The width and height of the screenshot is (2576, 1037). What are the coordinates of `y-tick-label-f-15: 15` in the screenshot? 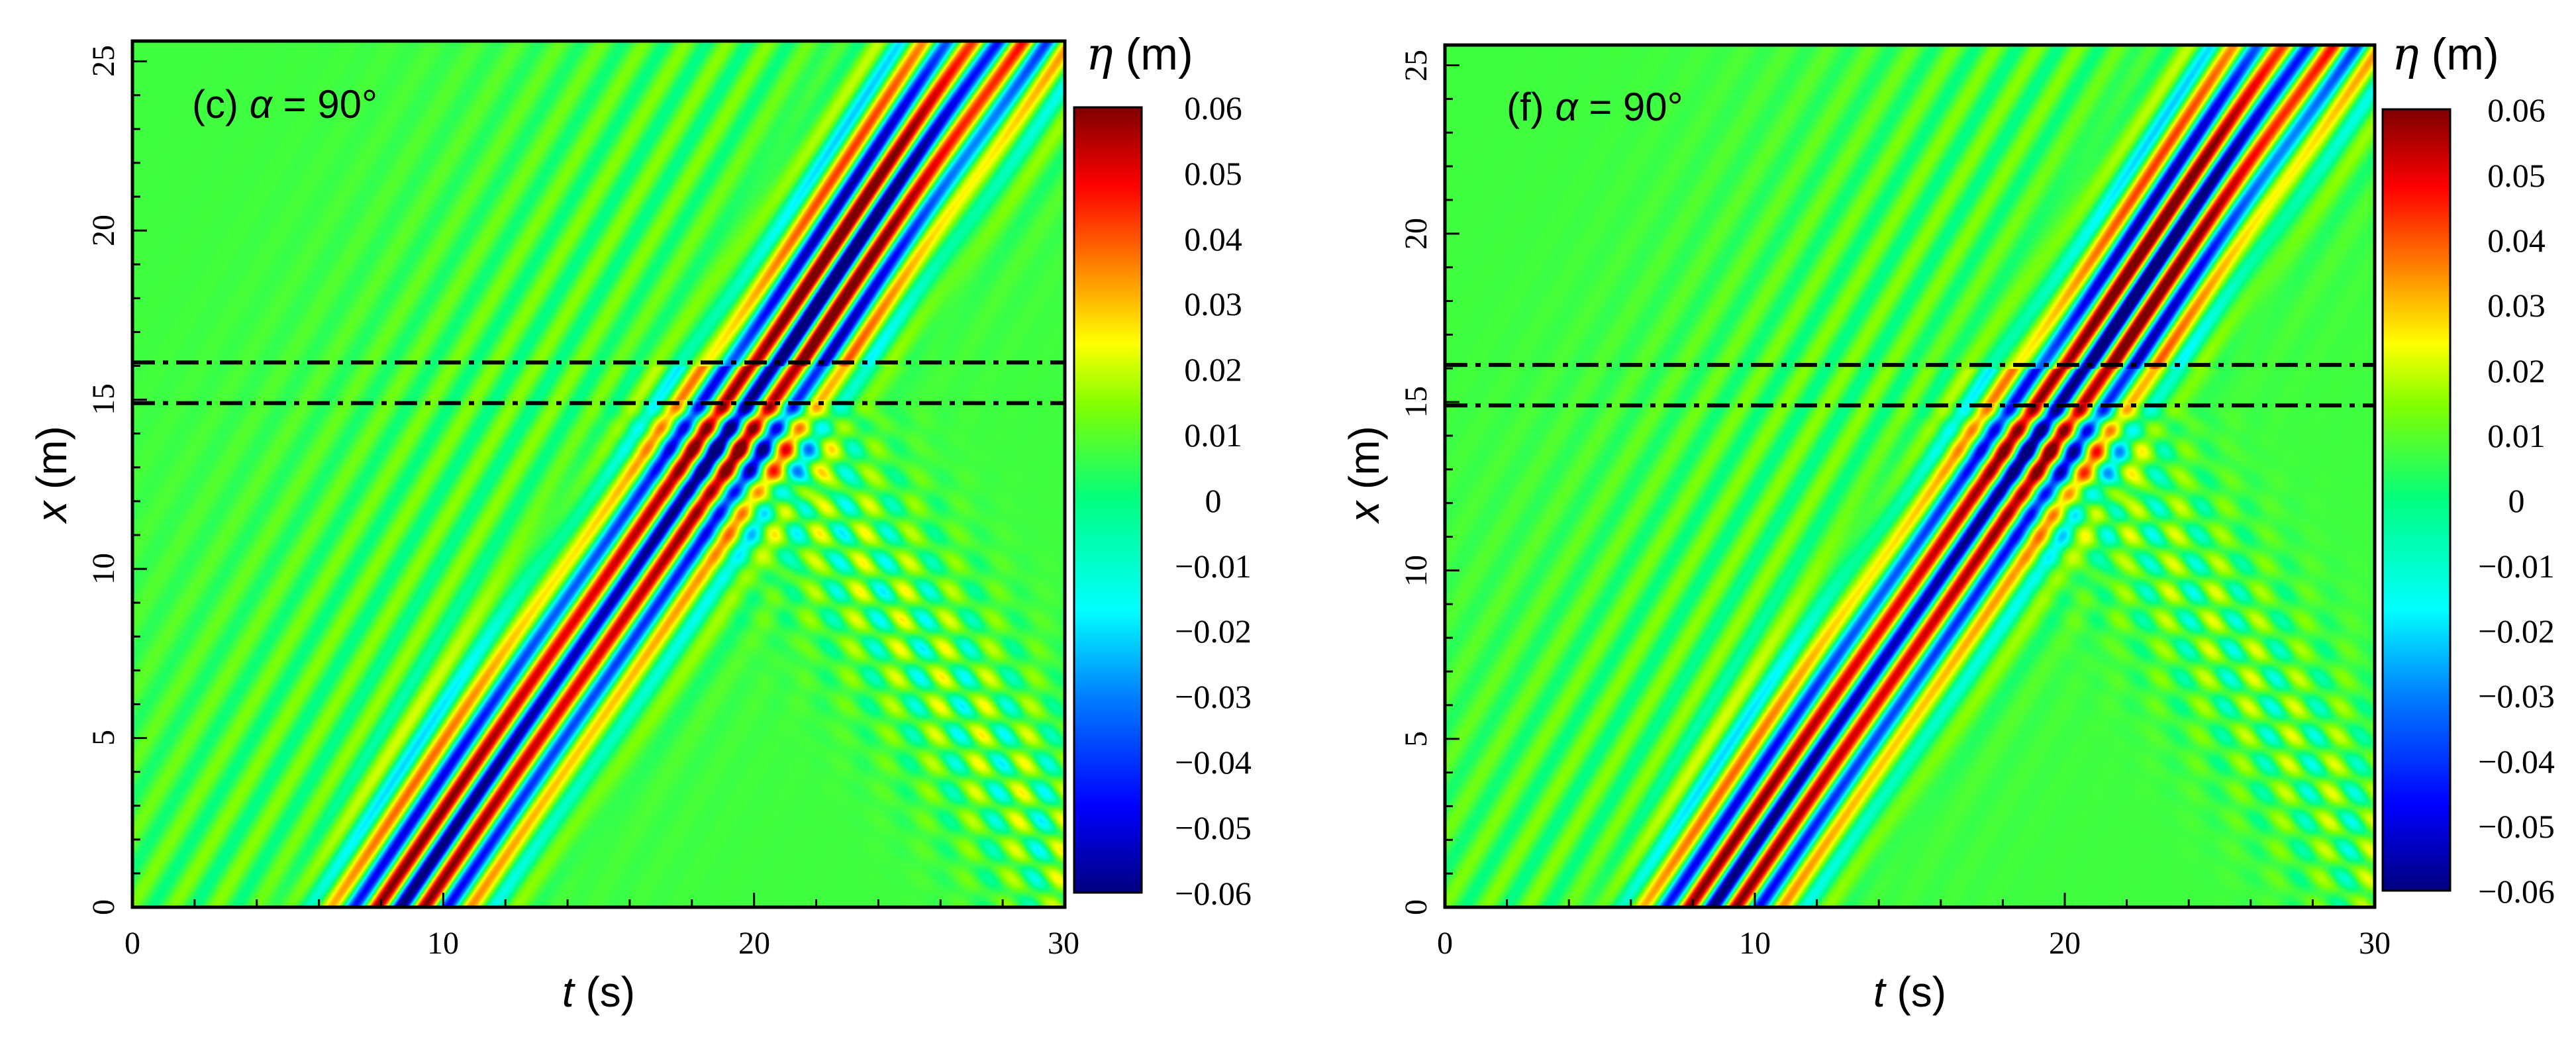 It's located at (1416, 402).